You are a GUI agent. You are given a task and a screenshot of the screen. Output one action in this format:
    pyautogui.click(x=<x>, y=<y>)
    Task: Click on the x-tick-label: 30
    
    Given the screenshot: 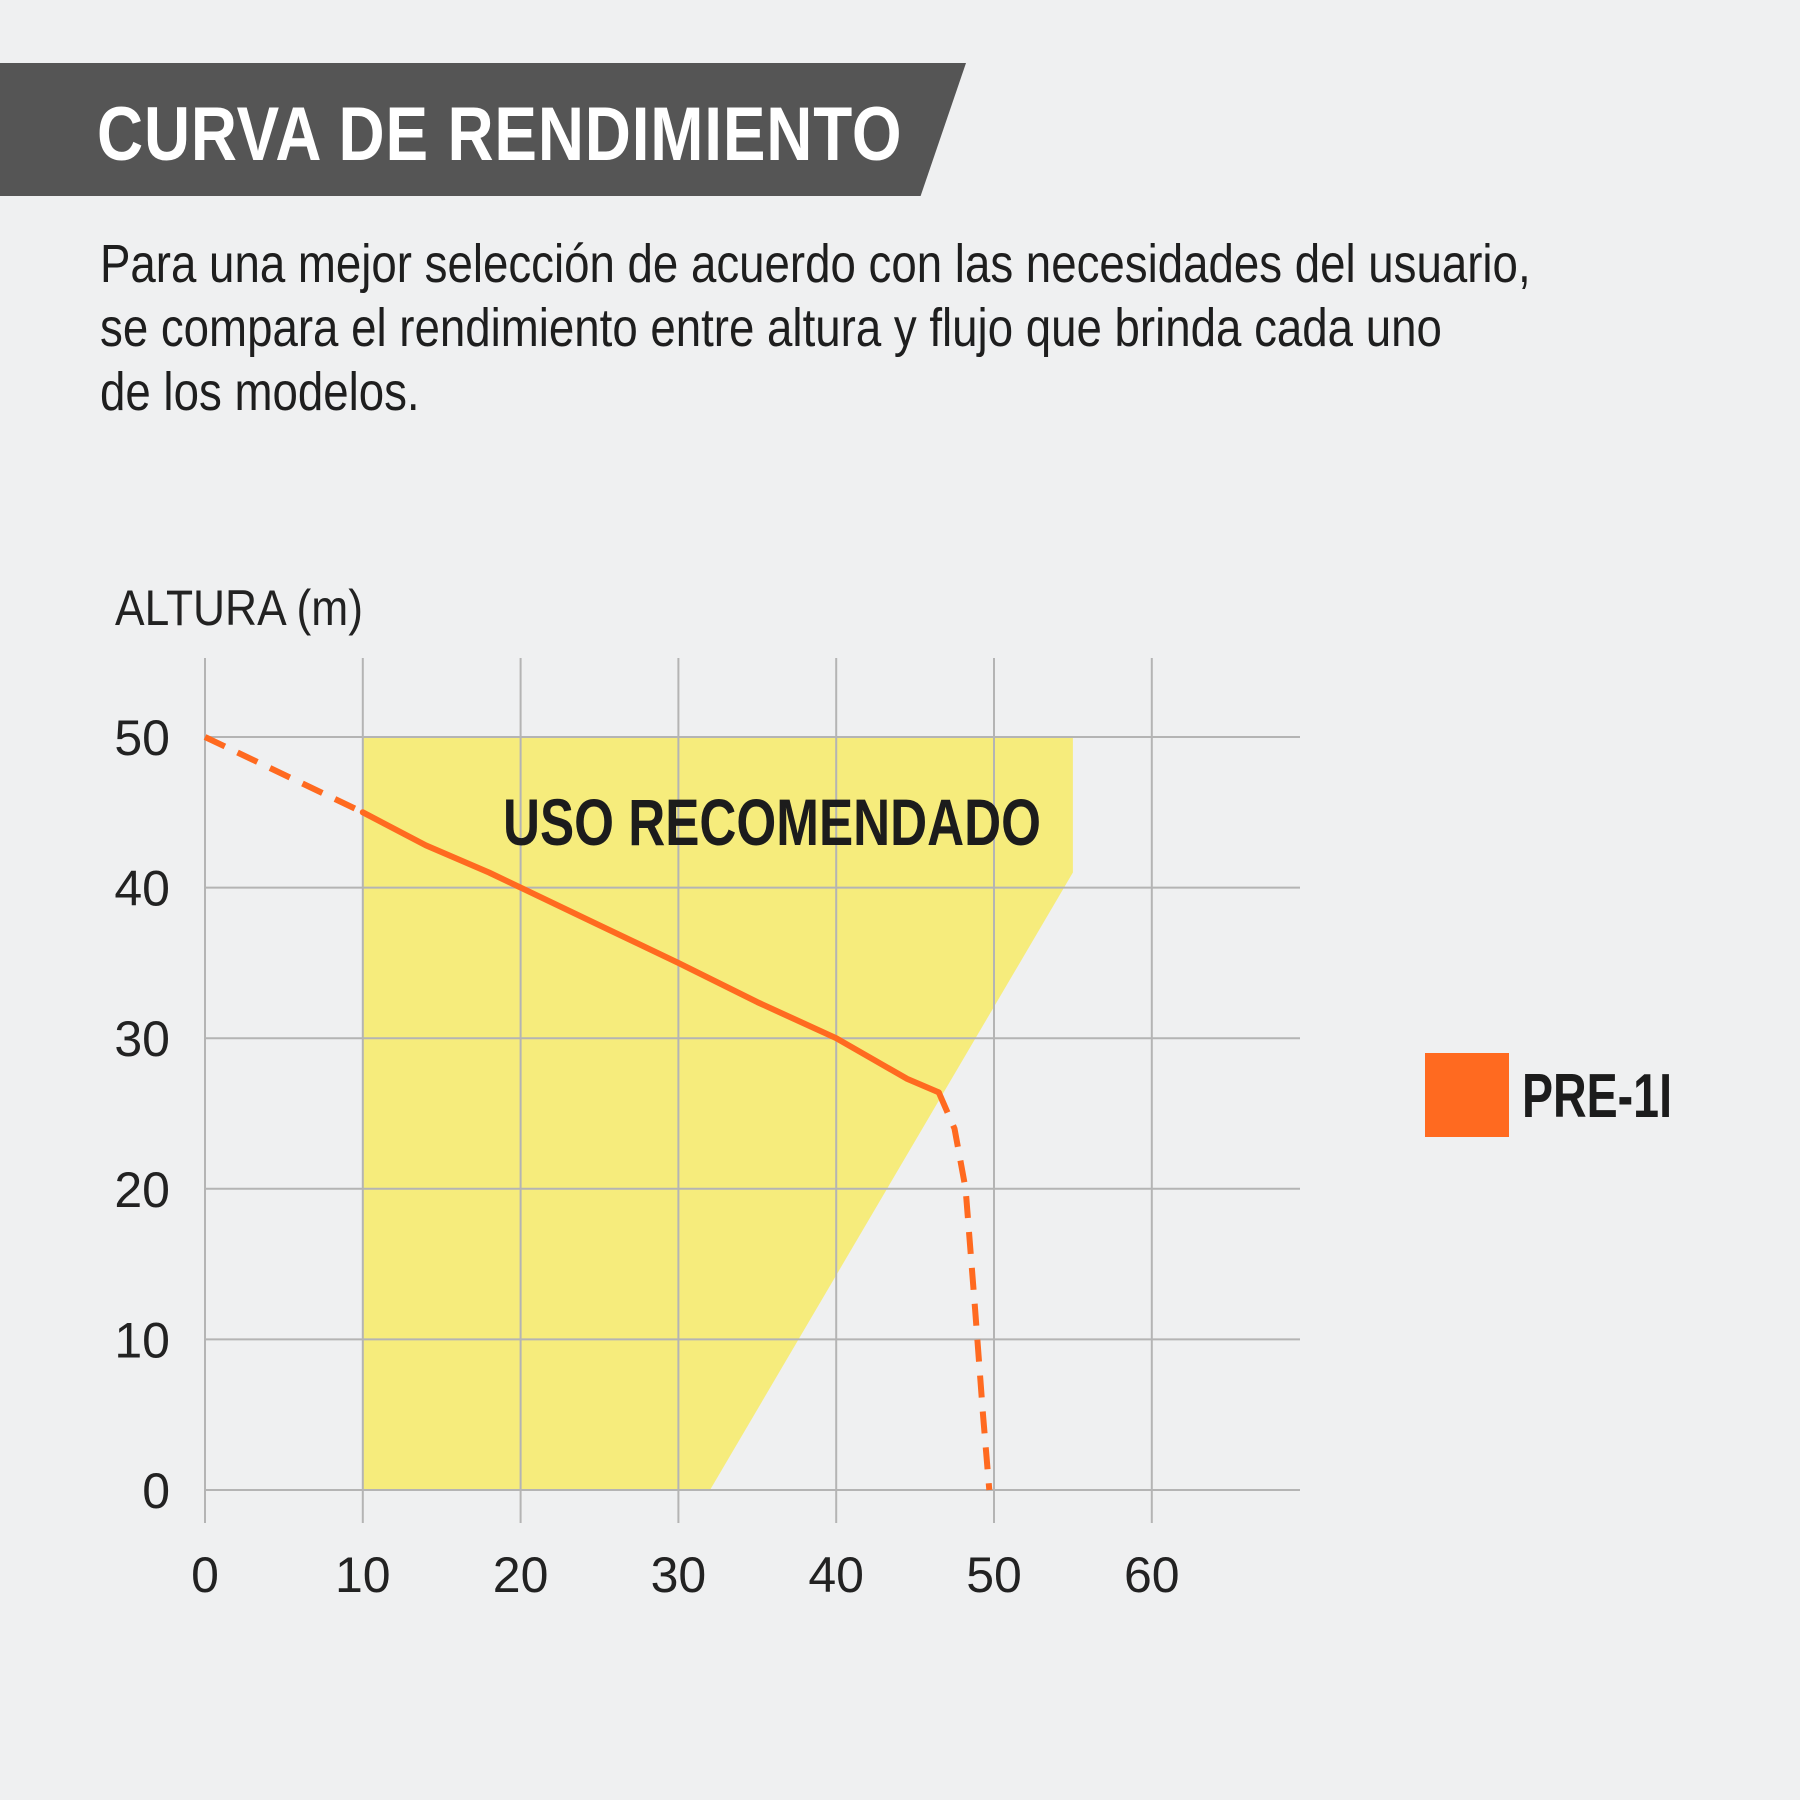 What is the action you would take?
    pyautogui.click(x=679, y=1575)
    